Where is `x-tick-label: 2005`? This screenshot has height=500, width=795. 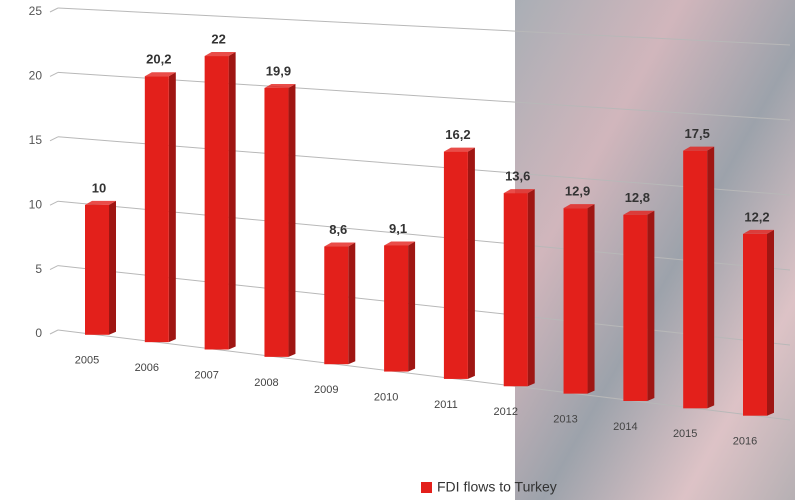 x-tick-label: 2005 is located at coordinates (87, 361).